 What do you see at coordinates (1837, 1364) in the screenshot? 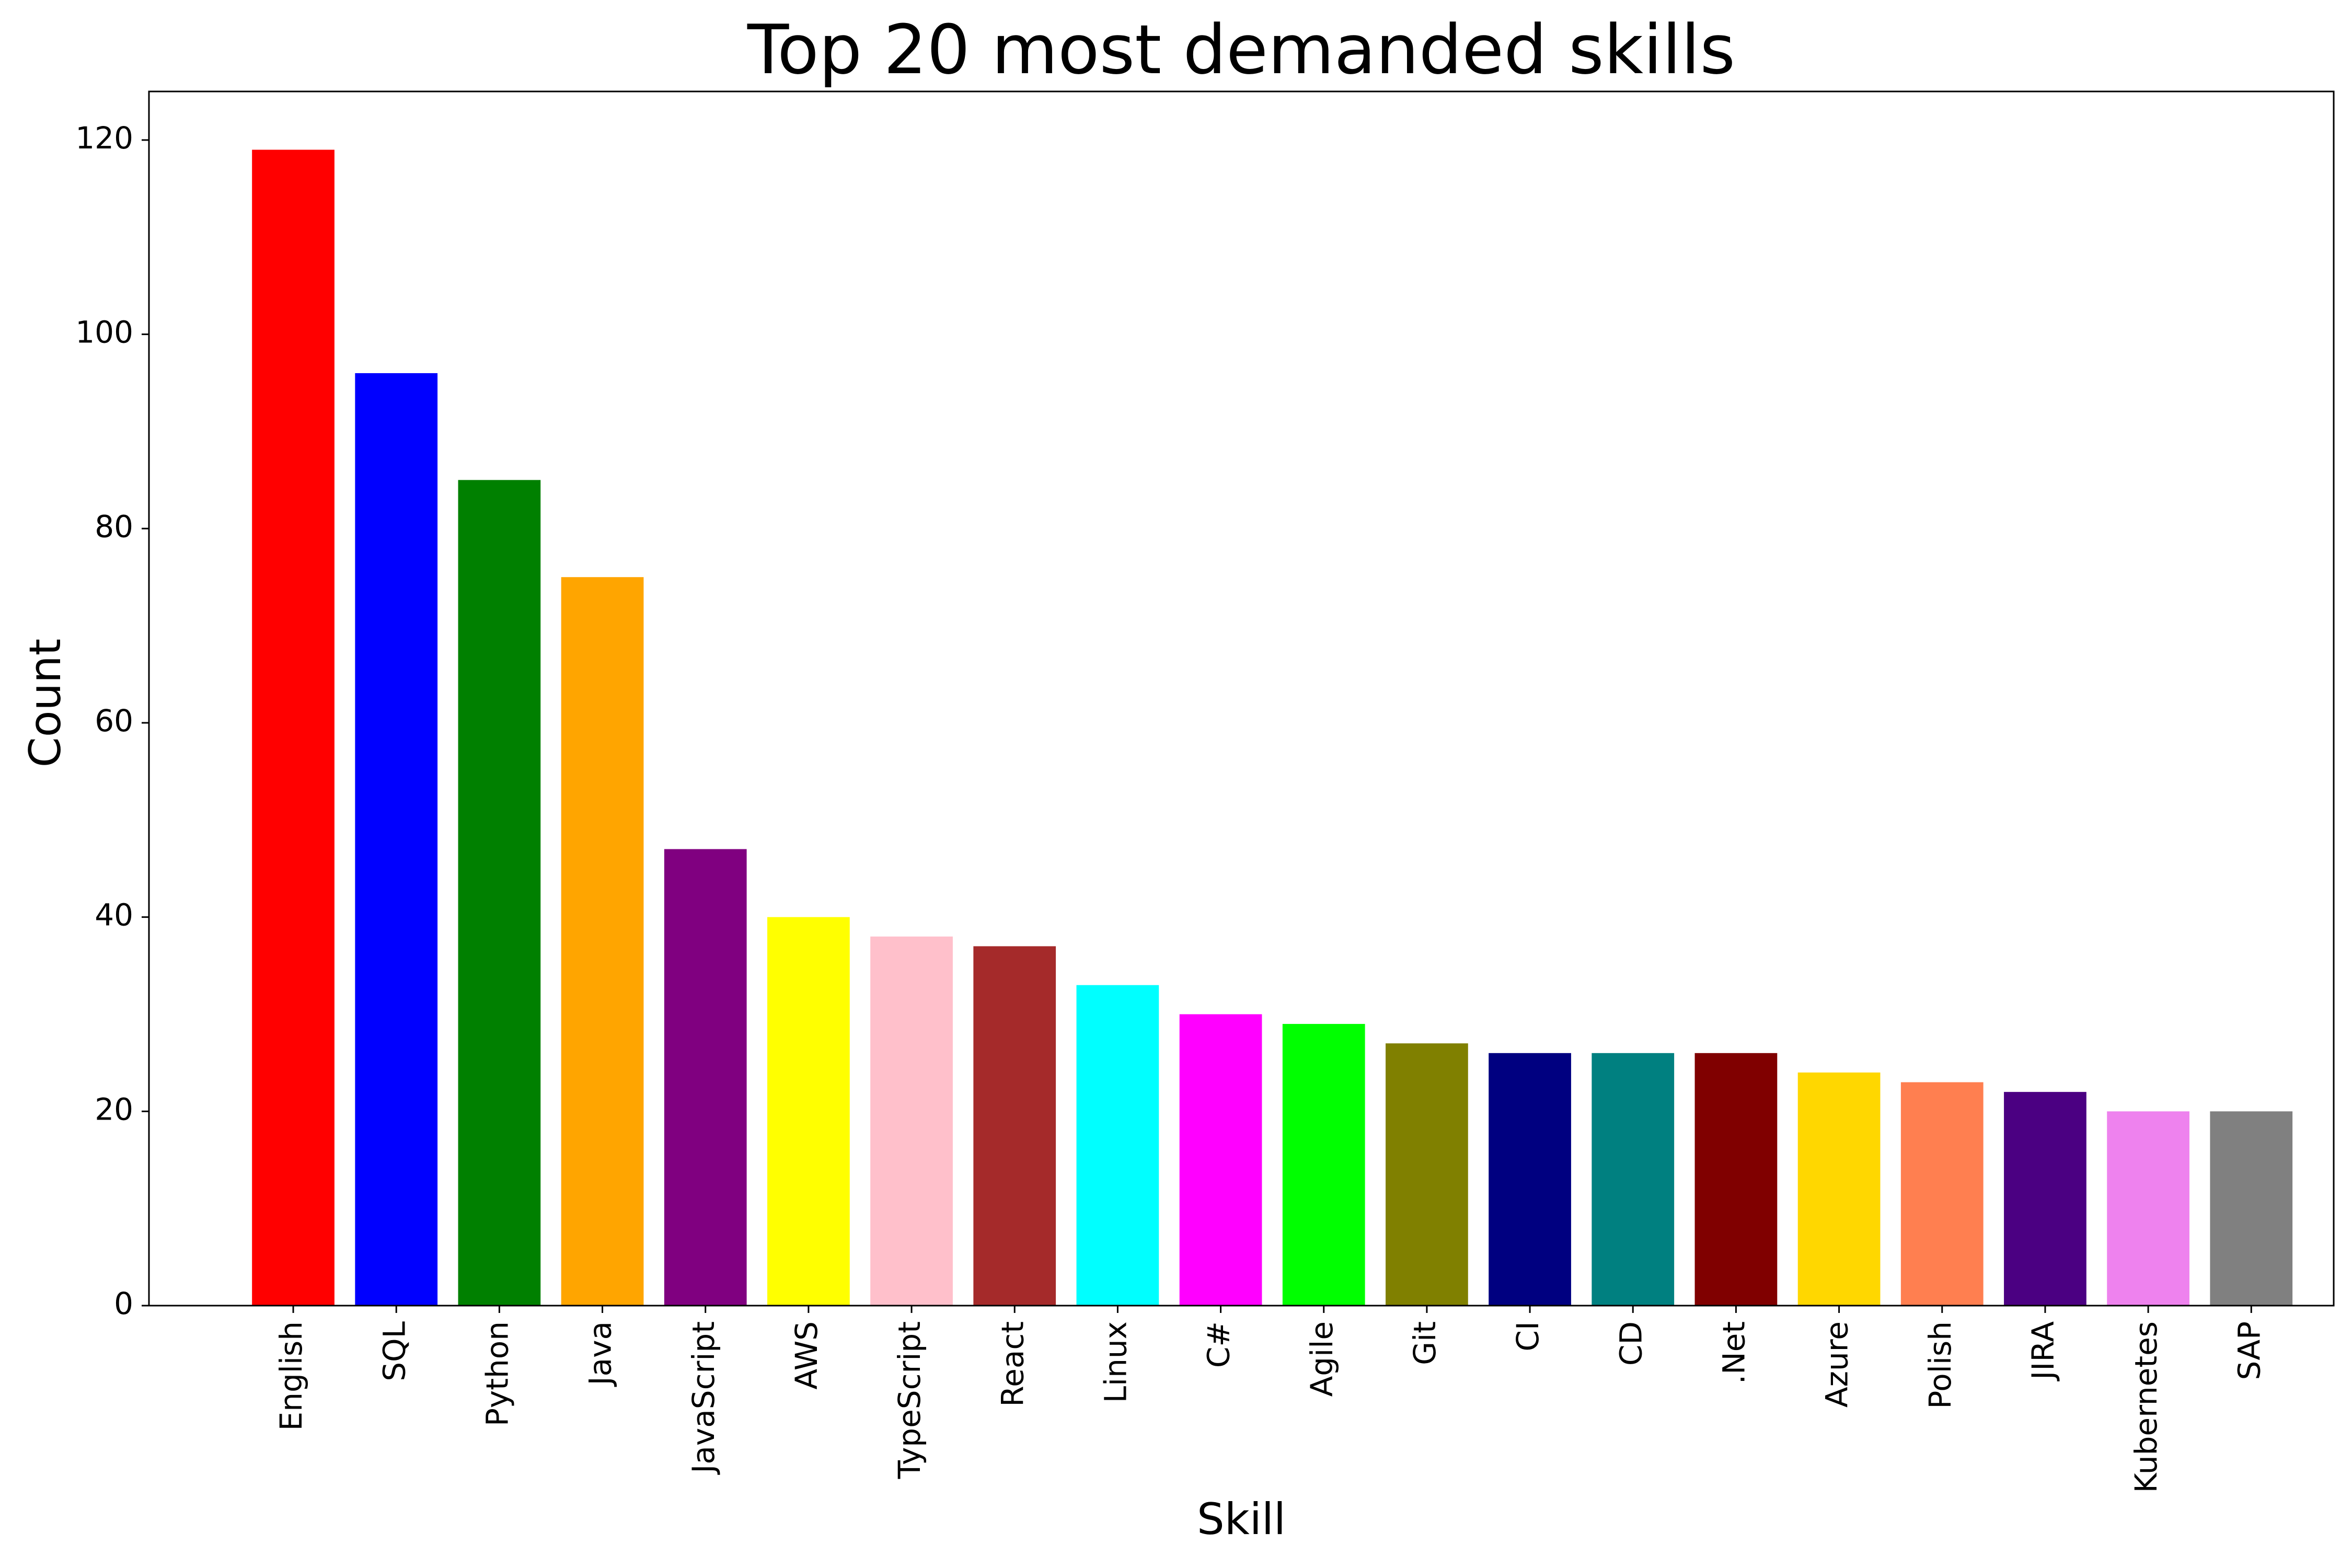
I see `x-tick-label: Azure` at bounding box center [1837, 1364].